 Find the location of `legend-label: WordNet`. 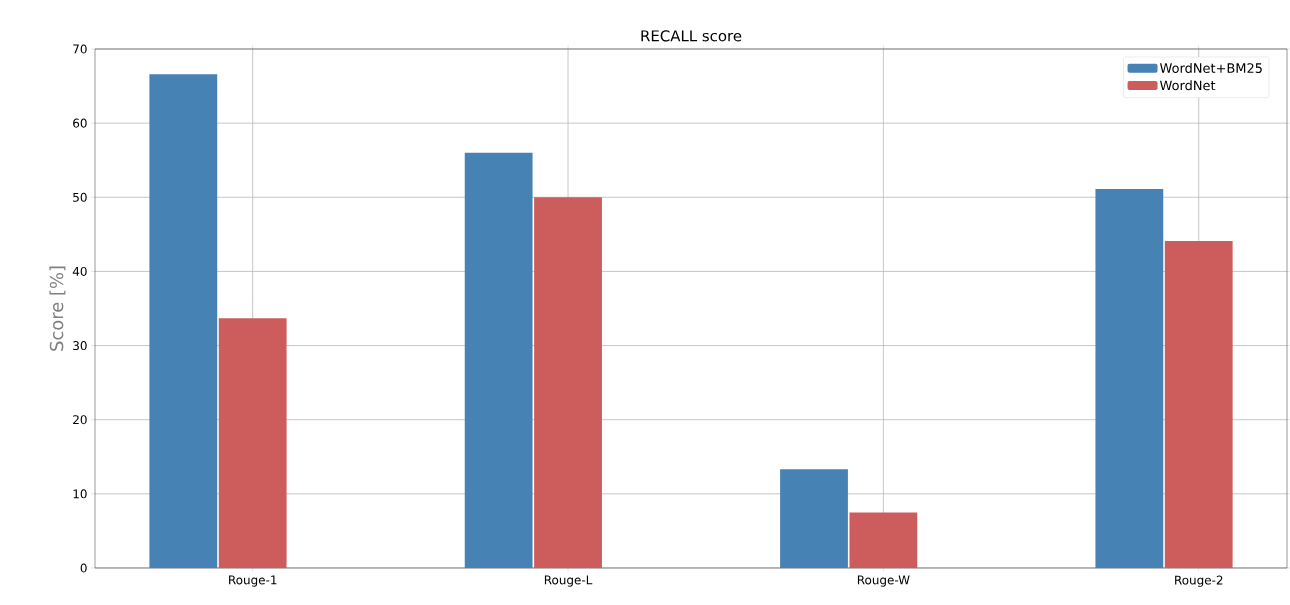

legend-label: WordNet is located at coordinates (1187, 85).